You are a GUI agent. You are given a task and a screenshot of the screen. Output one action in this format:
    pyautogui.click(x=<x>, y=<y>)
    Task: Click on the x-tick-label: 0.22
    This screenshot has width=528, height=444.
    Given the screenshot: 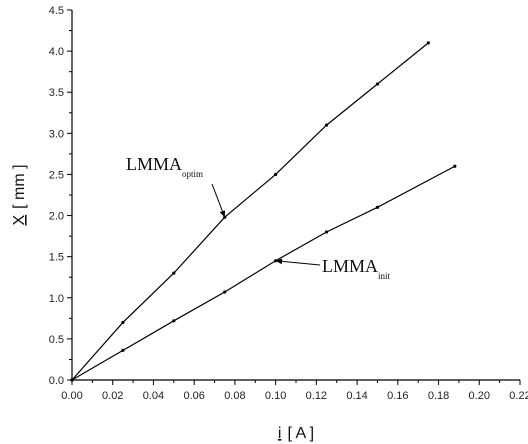 What is the action you would take?
    pyautogui.click(x=518, y=396)
    